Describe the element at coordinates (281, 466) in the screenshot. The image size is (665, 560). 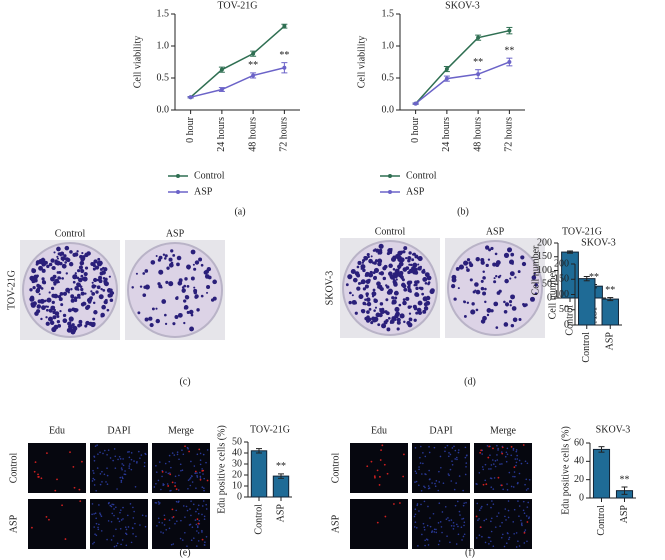
I see `significance: **` at that location.